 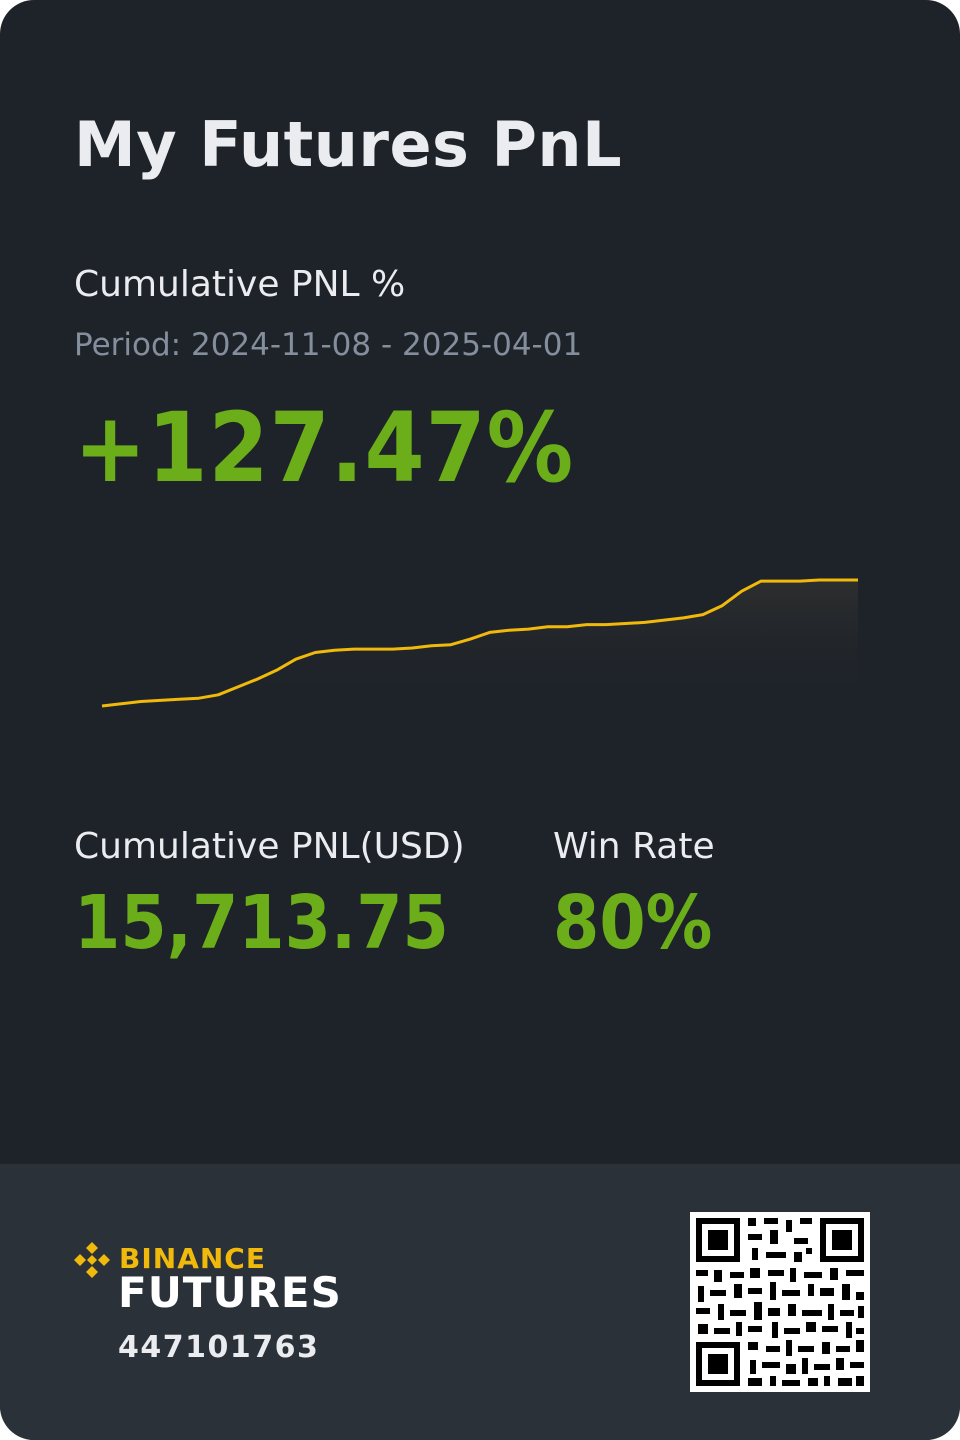 What do you see at coordinates (633, 923) in the screenshot?
I see `win-rate-value: 80%` at bounding box center [633, 923].